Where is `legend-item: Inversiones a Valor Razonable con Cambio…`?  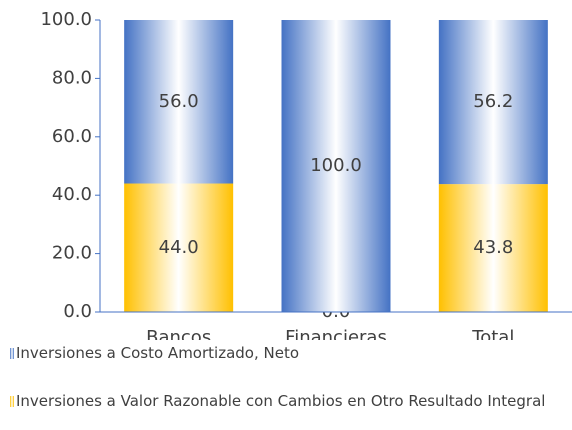 legend-item: Inversiones a Valor Razonable con Cambio… is located at coordinates (280, 401).